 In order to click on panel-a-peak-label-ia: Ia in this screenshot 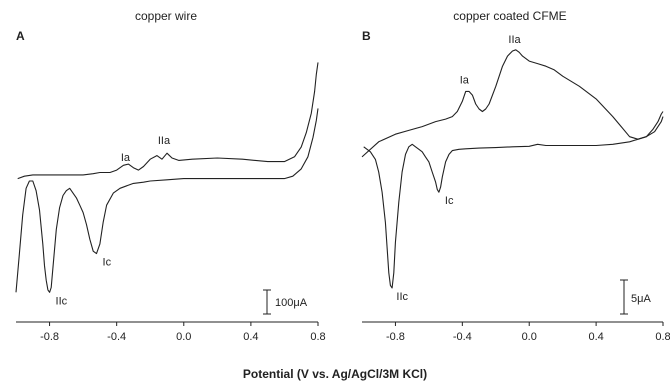, I will do `click(126, 158)`.